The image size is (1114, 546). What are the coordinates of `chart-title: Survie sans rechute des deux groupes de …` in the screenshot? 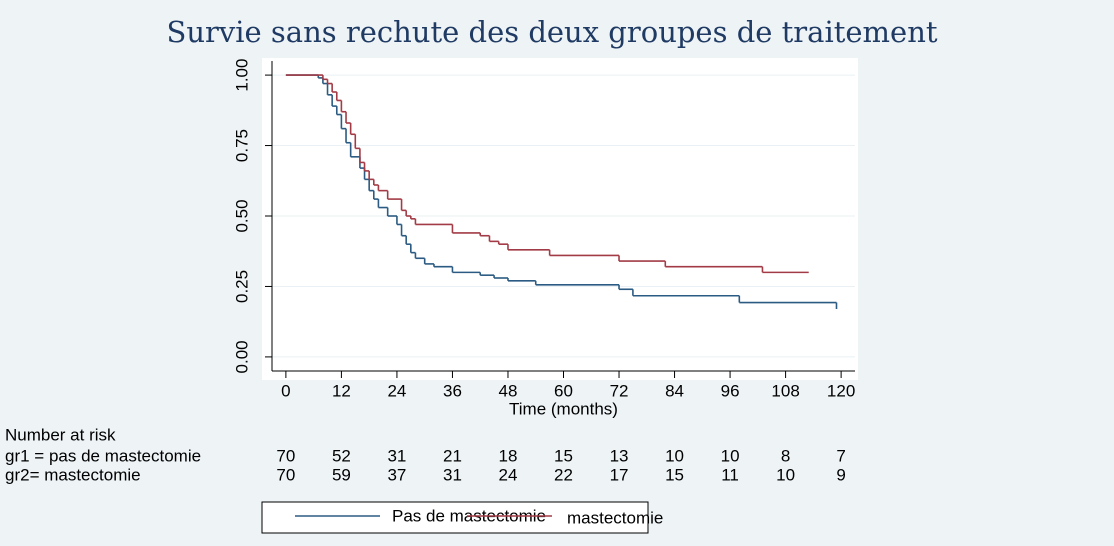 It's located at (551, 32).